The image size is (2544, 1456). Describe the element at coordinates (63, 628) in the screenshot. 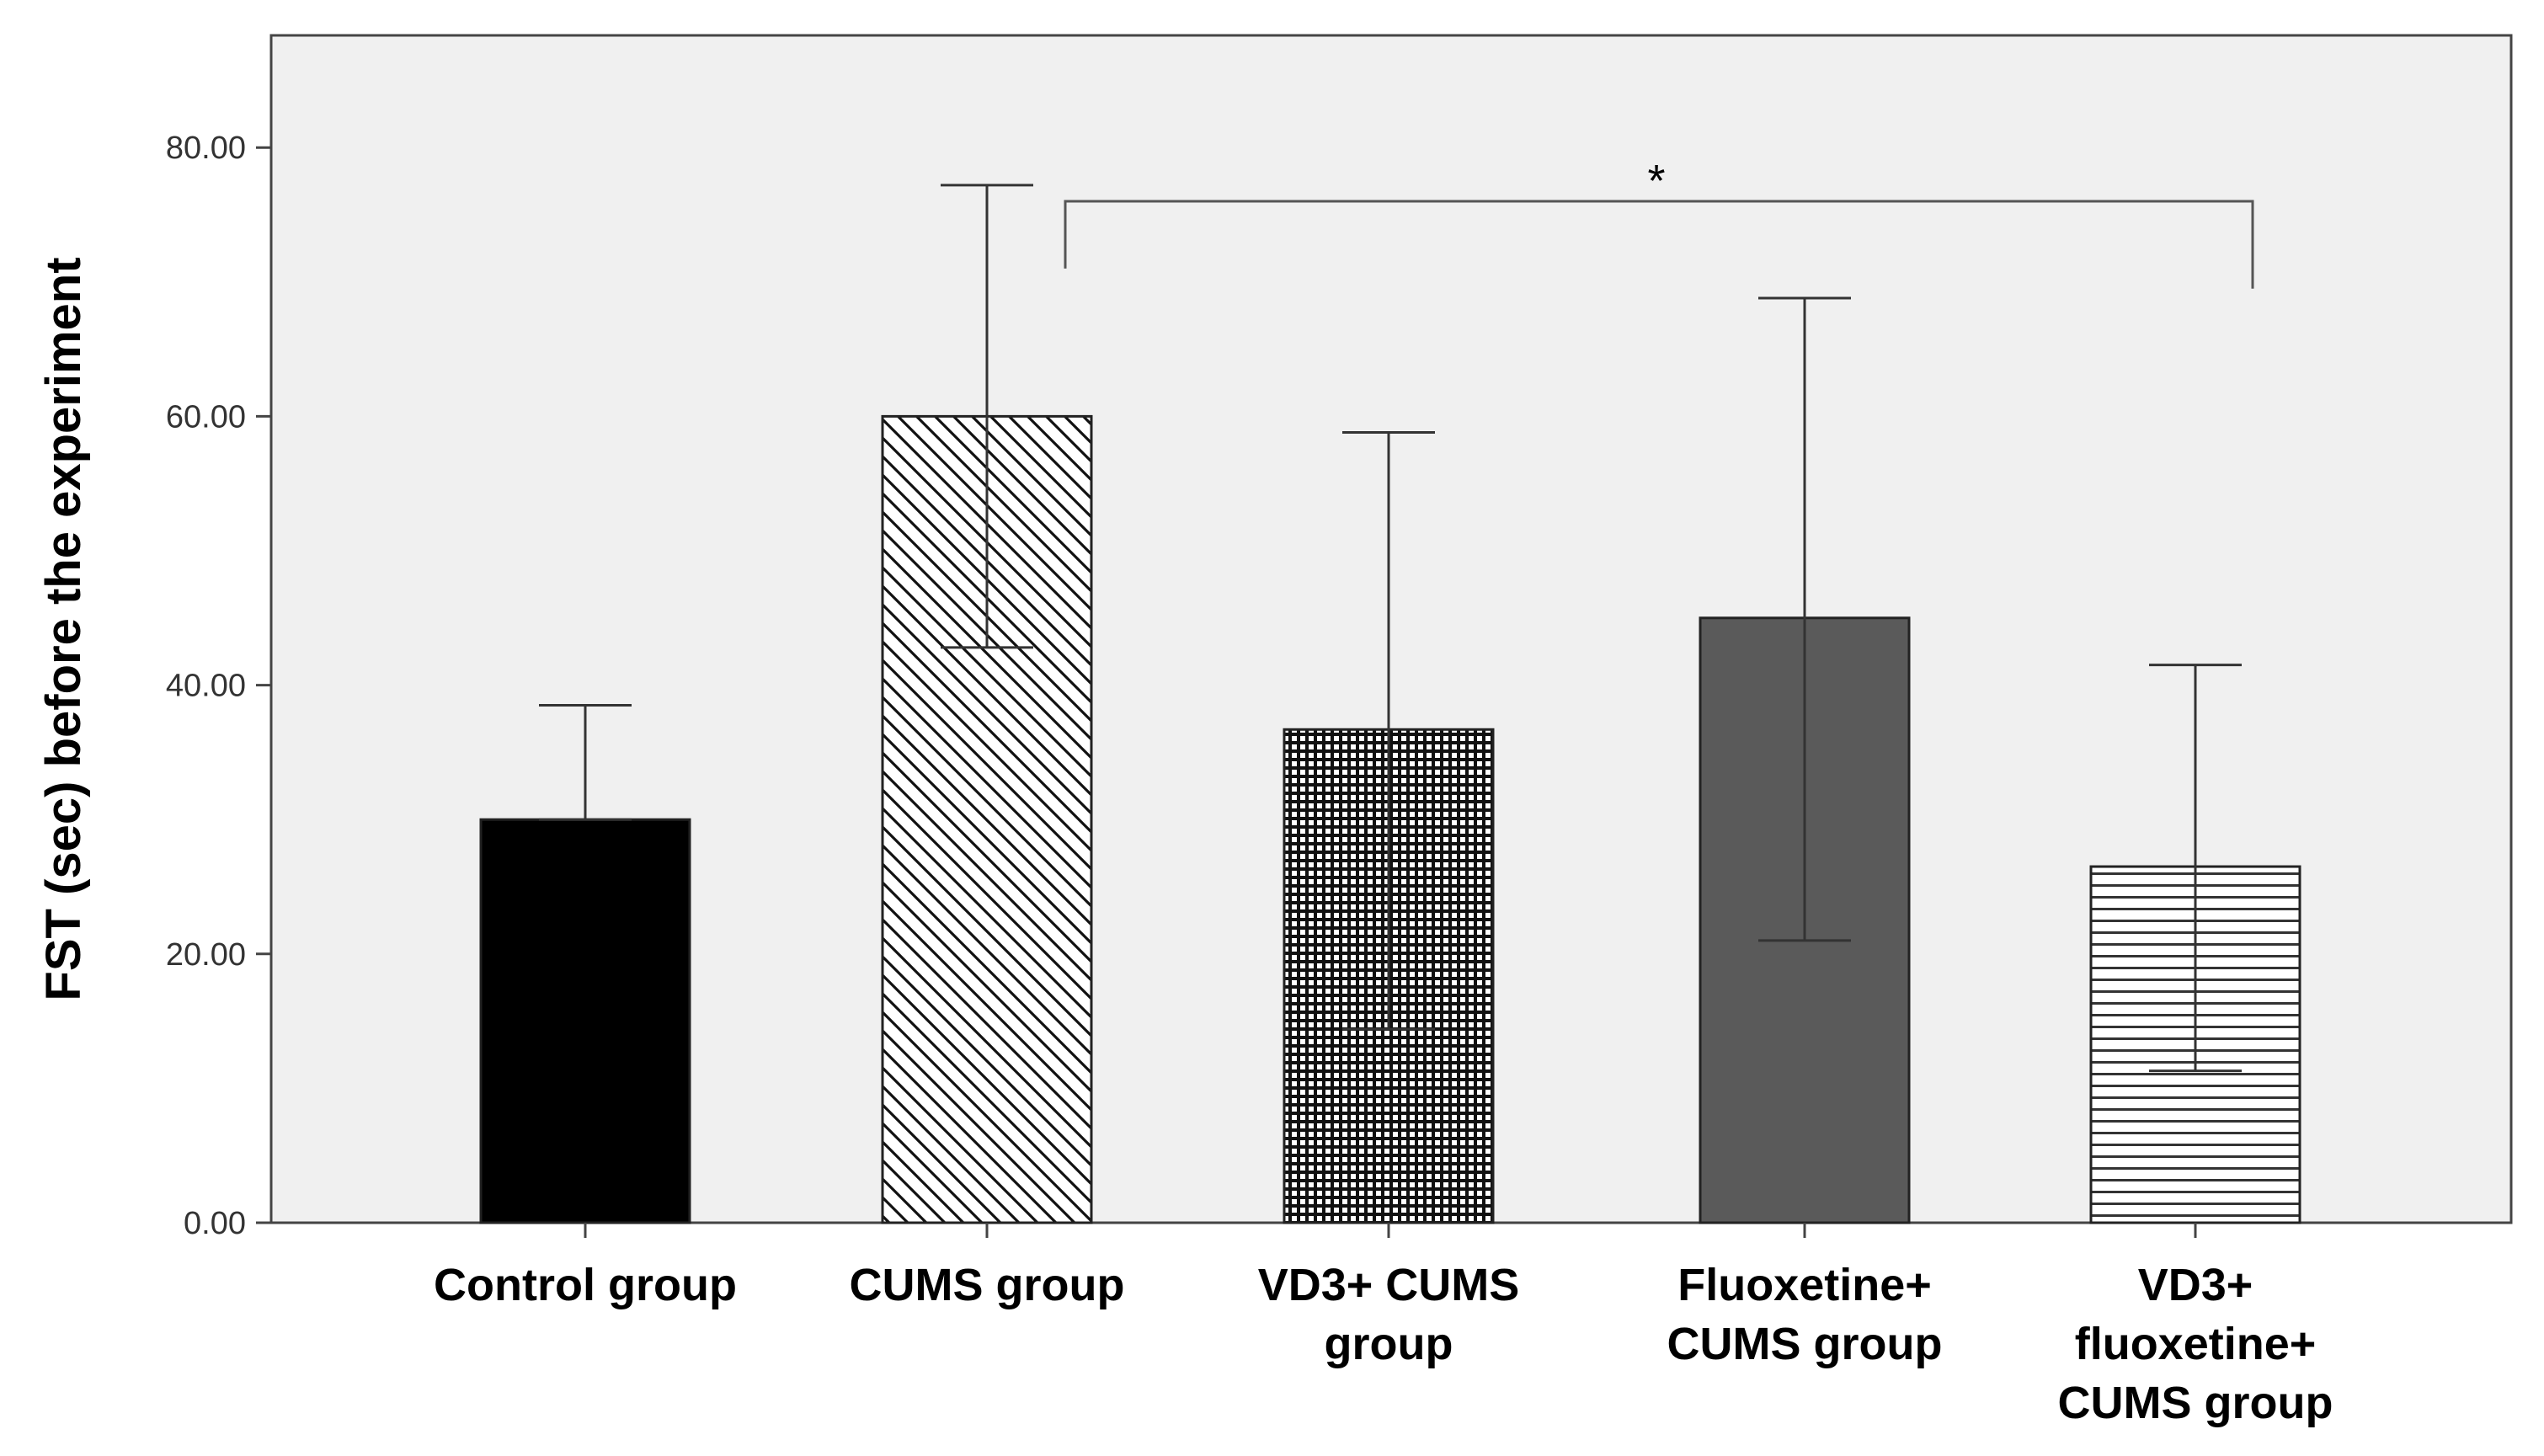

I see `y-axis-label: FST (sec) before the experiment` at that location.